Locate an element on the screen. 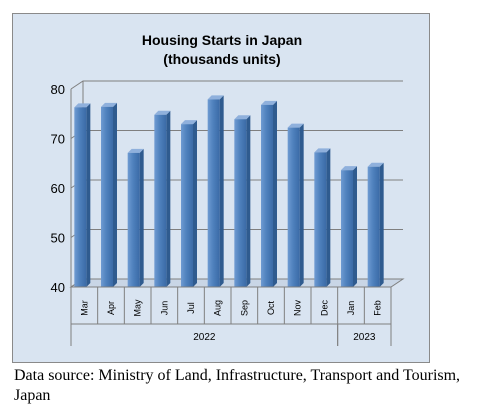  x-tick-label: Nov is located at coordinates (298, 308).